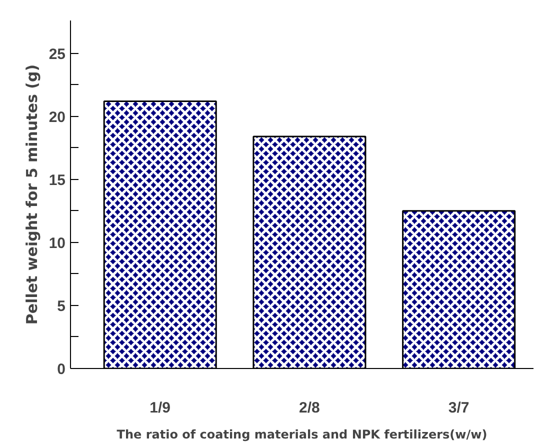  What do you see at coordinates (31, 194) in the screenshot?
I see `y-axis-title: Pellet weight for 5 minutes (g)` at bounding box center [31, 194].